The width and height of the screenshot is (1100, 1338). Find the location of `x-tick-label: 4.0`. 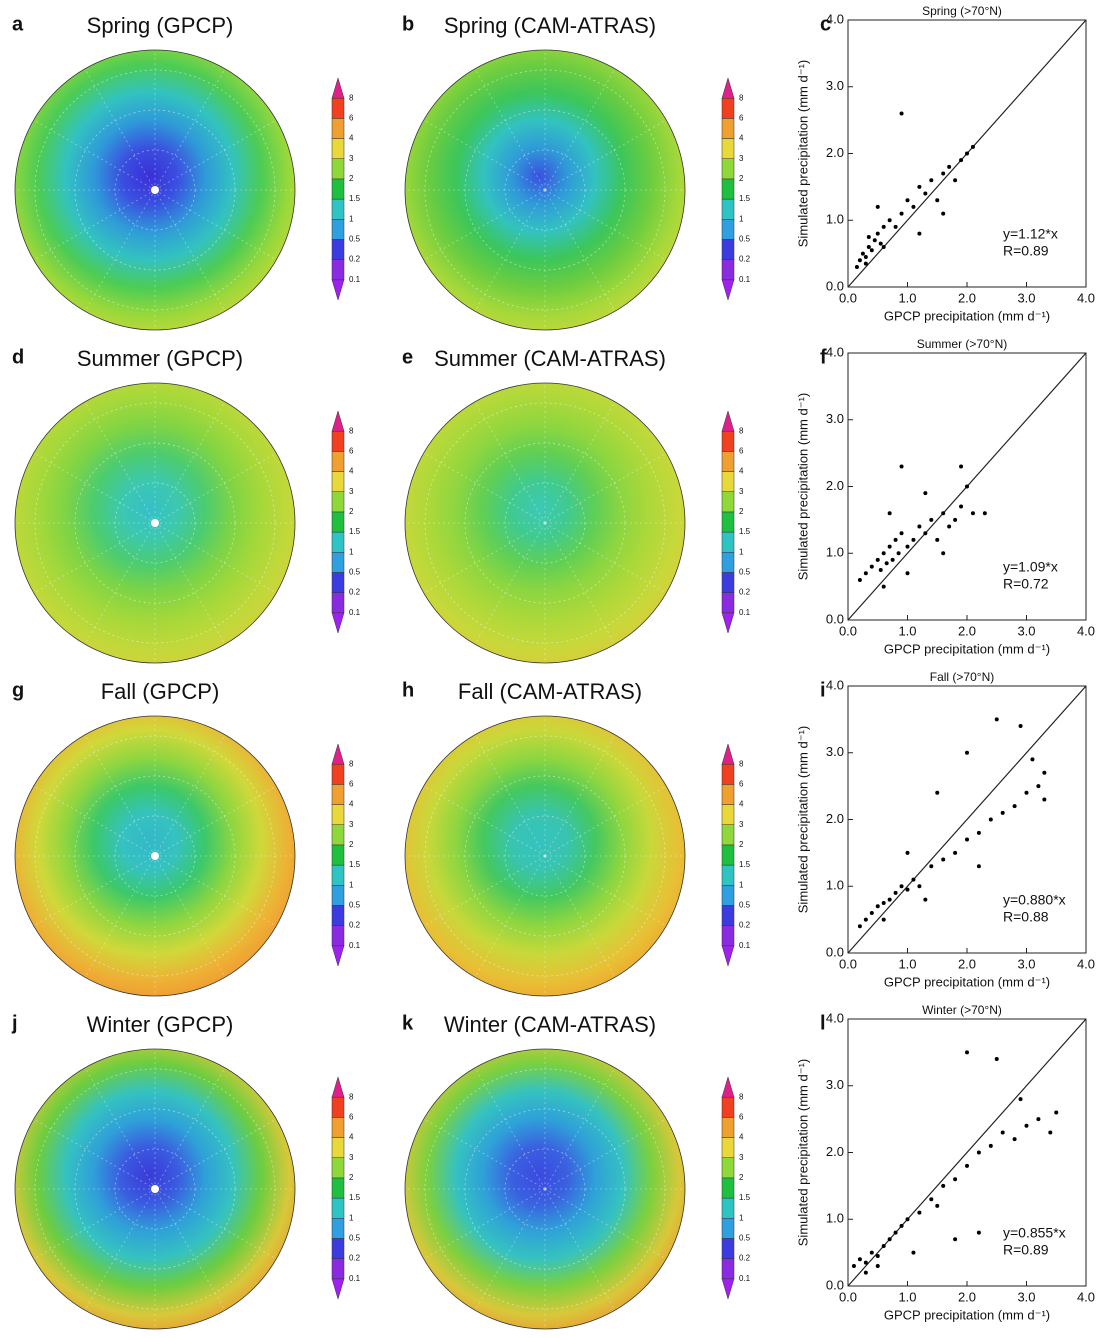

x-tick-label: 4.0 is located at coordinates (1086, 630).